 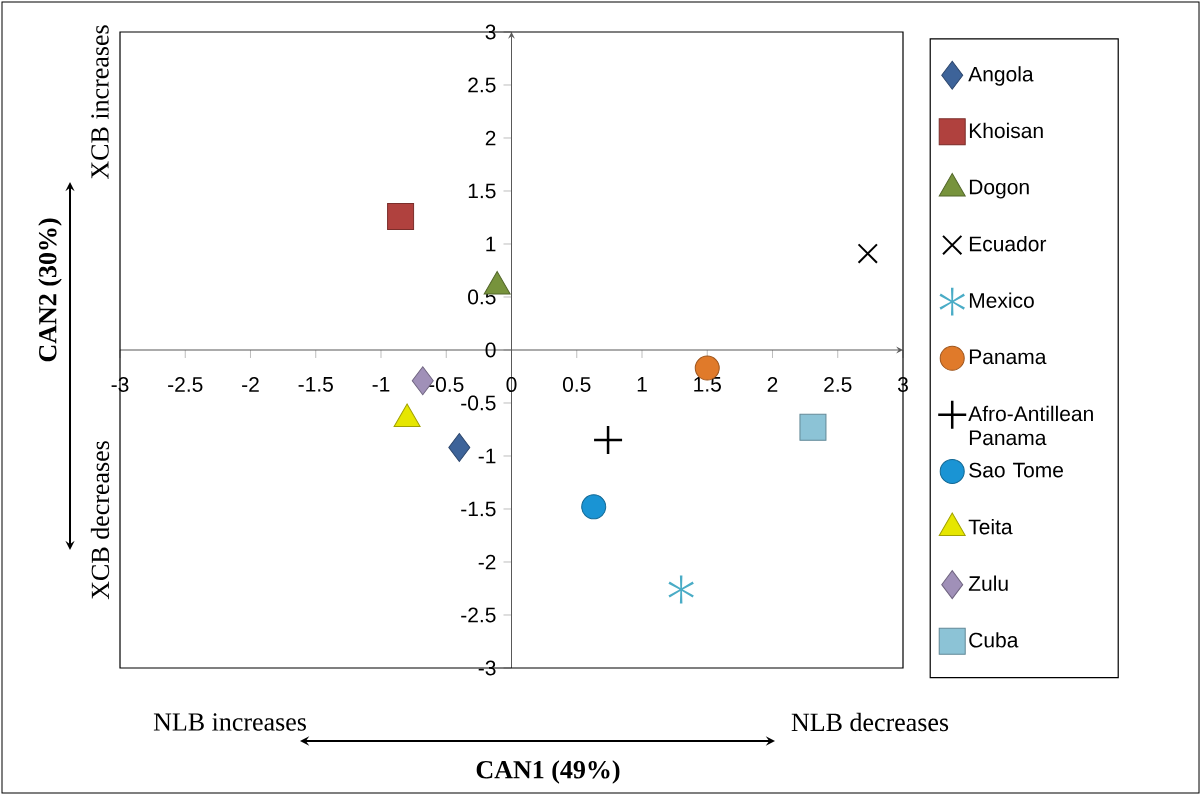 What do you see at coordinates (772, 384) in the screenshot?
I see `x-tick-label: 2` at bounding box center [772, 384].